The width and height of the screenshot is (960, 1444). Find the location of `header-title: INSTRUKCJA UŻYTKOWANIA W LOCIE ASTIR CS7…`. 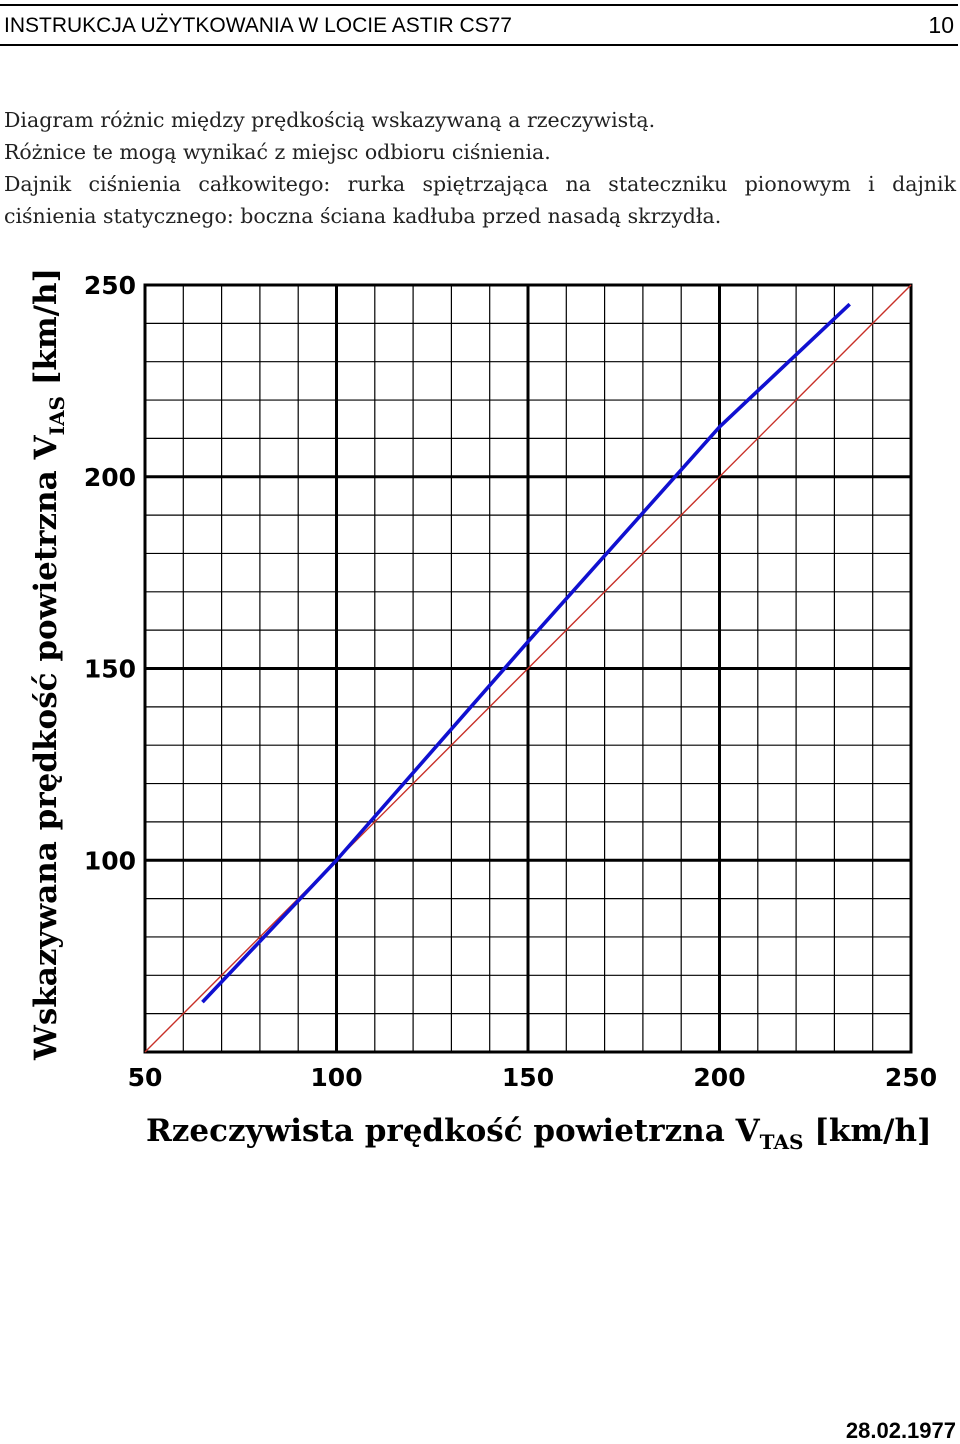

header-title: INSTRUKCJA UŻYTKOWANIA W LOCIE ASTIR CS7… is located at coordinates (258, 25).